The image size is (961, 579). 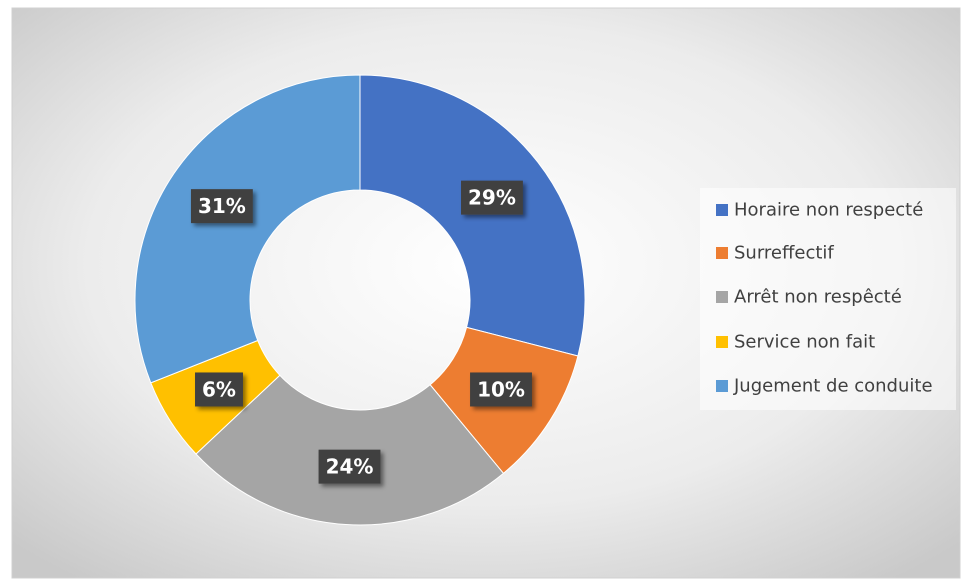 I want to click on data-label: 29%, so click(x=492, y=197).